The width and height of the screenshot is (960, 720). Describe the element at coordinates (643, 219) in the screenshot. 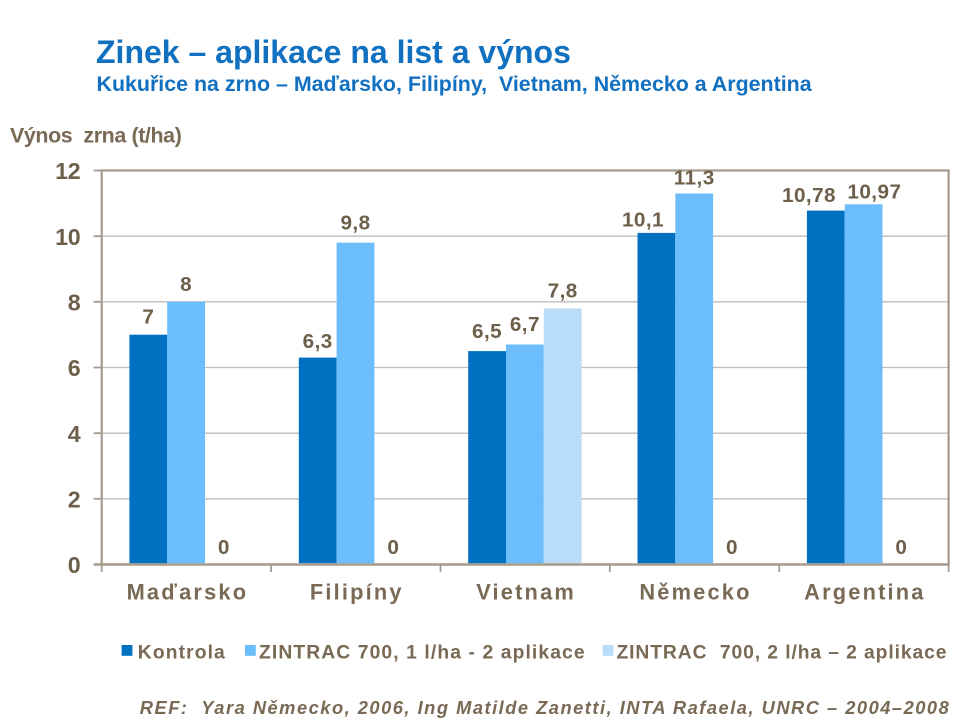

I see `svg-text: 10,1` at that location.